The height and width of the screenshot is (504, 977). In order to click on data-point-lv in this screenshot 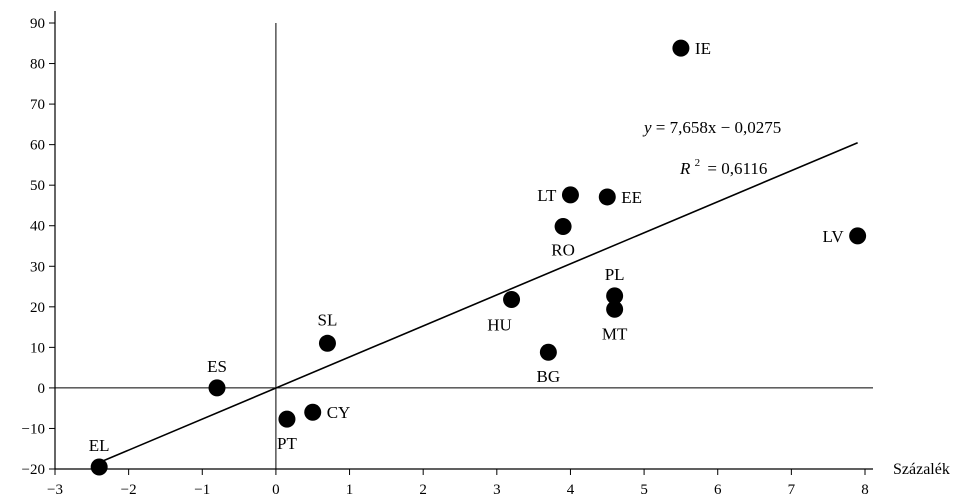, I will do `click(858, 236)`.